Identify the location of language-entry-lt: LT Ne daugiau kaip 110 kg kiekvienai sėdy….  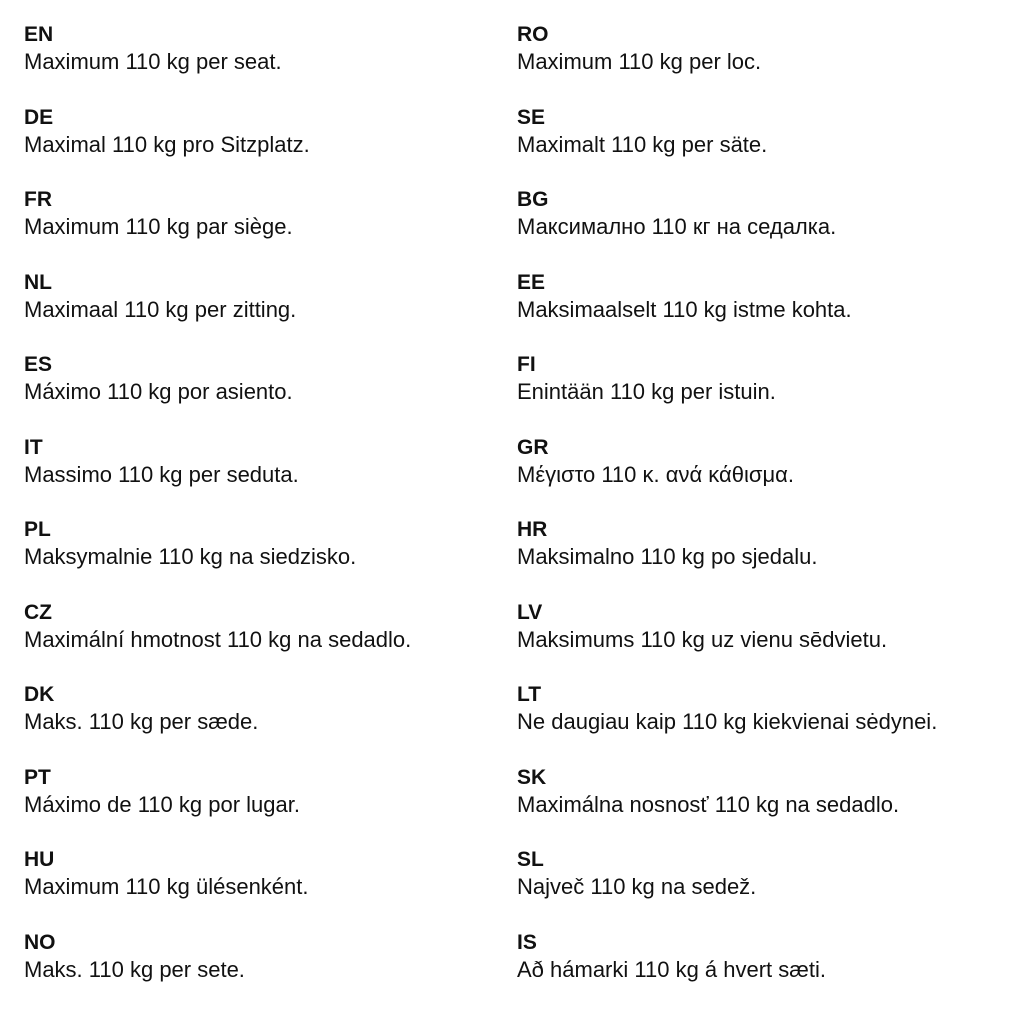
(727, 722).